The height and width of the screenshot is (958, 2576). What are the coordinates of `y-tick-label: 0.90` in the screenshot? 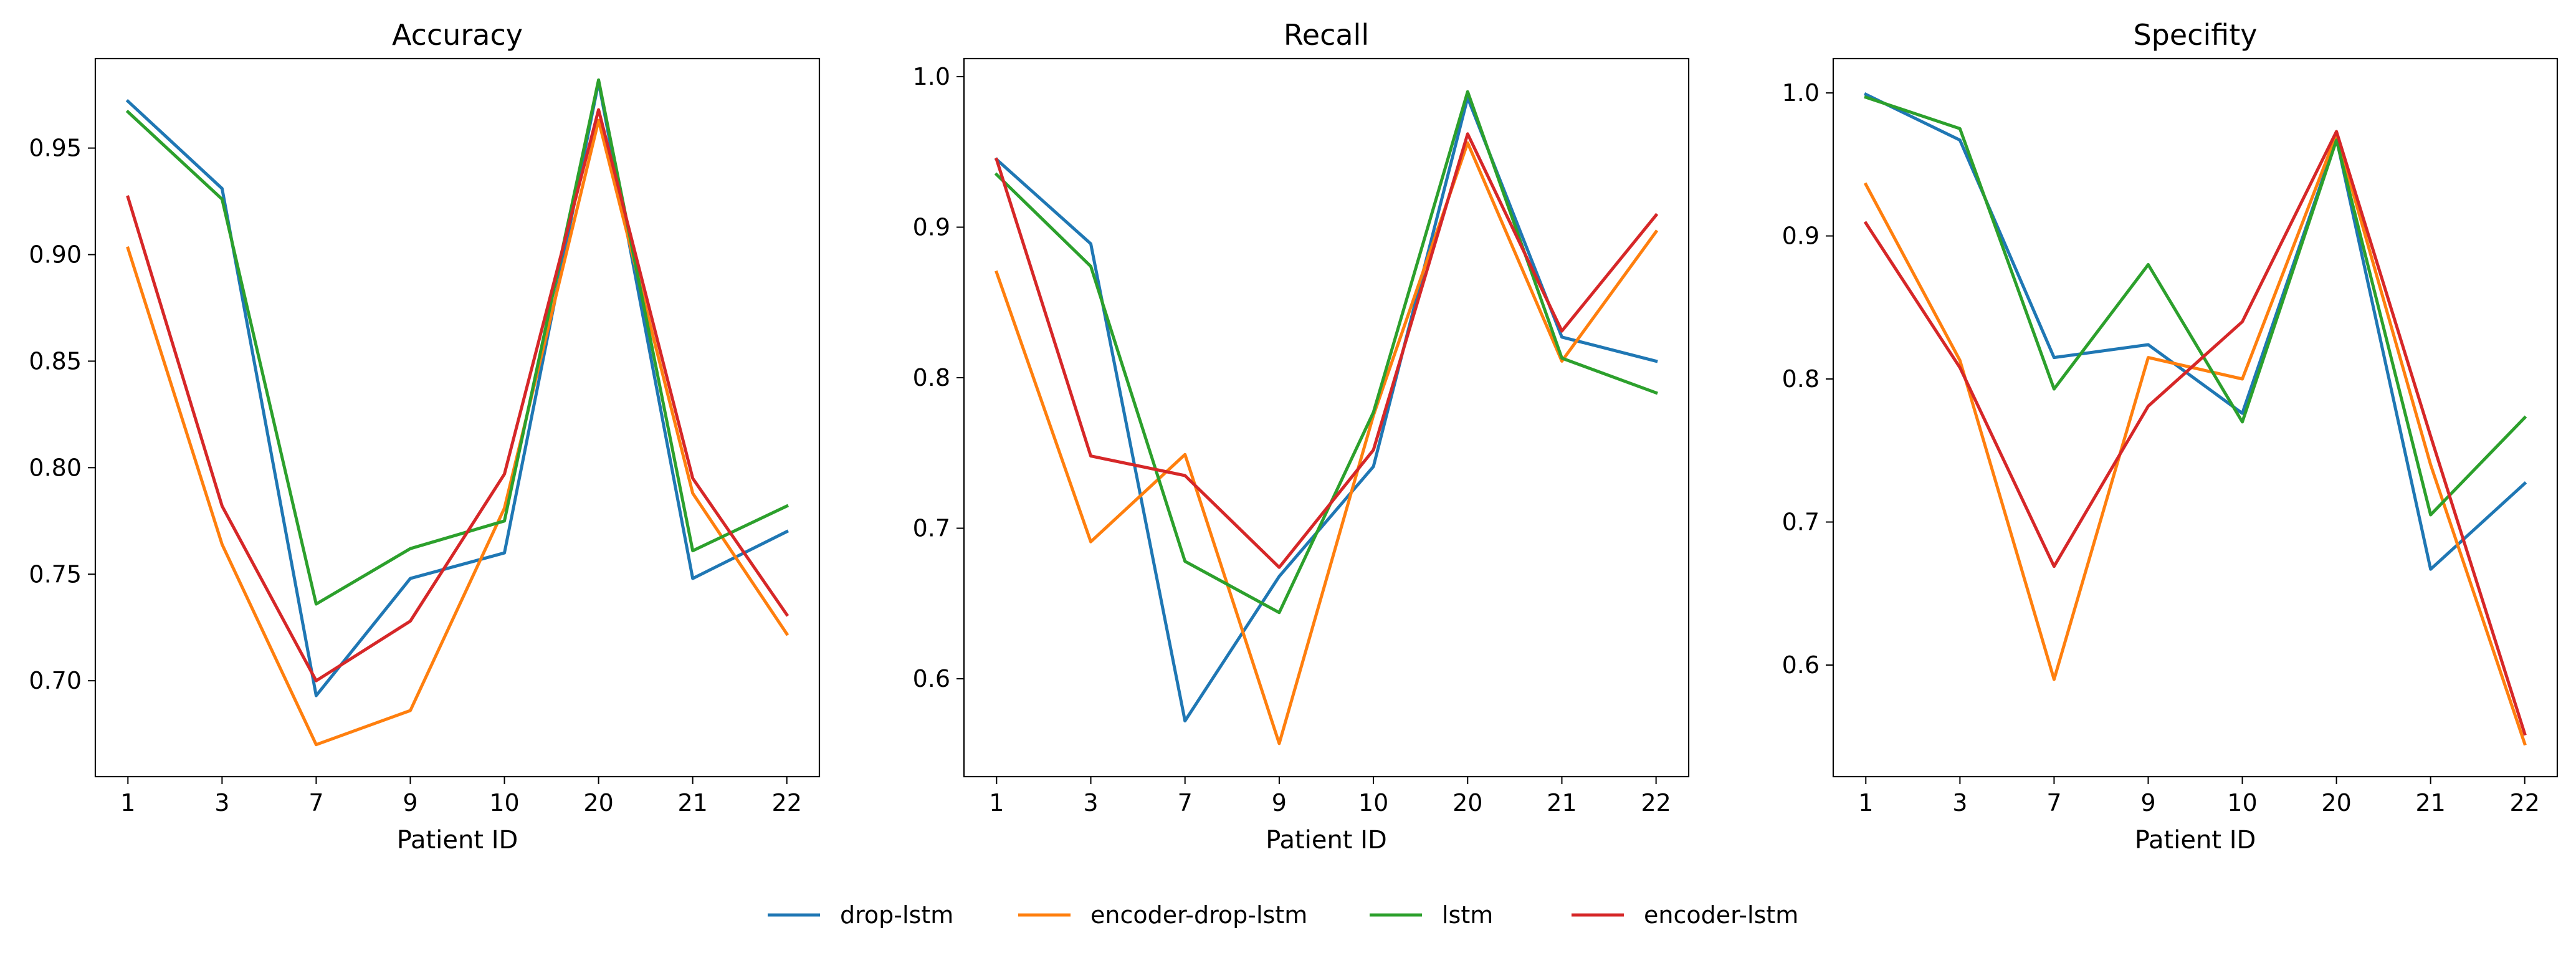 It's located at (56, 254).